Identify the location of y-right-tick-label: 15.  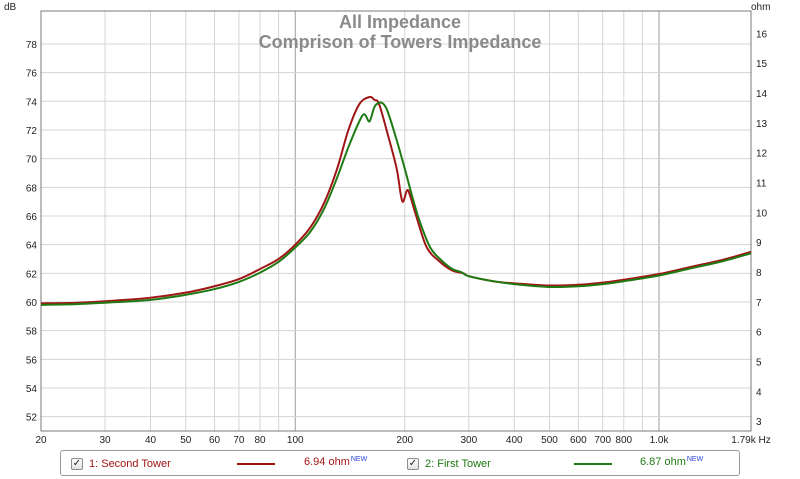
(762, 64).